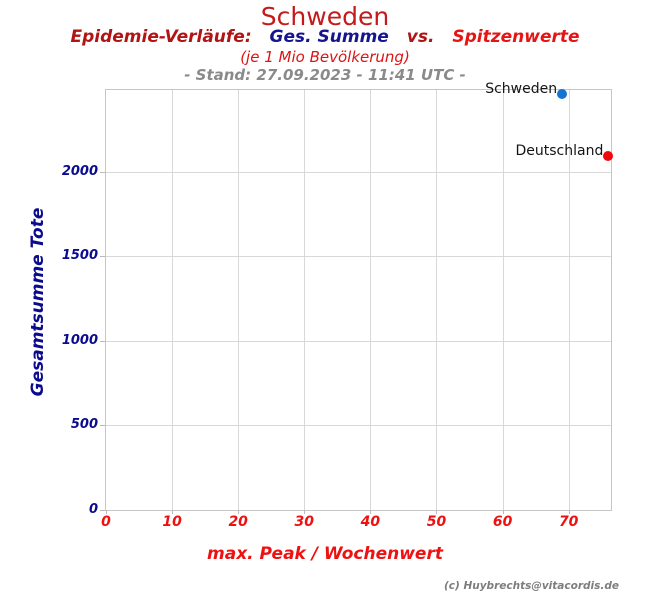  Describe the element at coordinates (325, 554) in the screenshot. I see `x-axis-title: max. Peak / Wochenwert` at that location.